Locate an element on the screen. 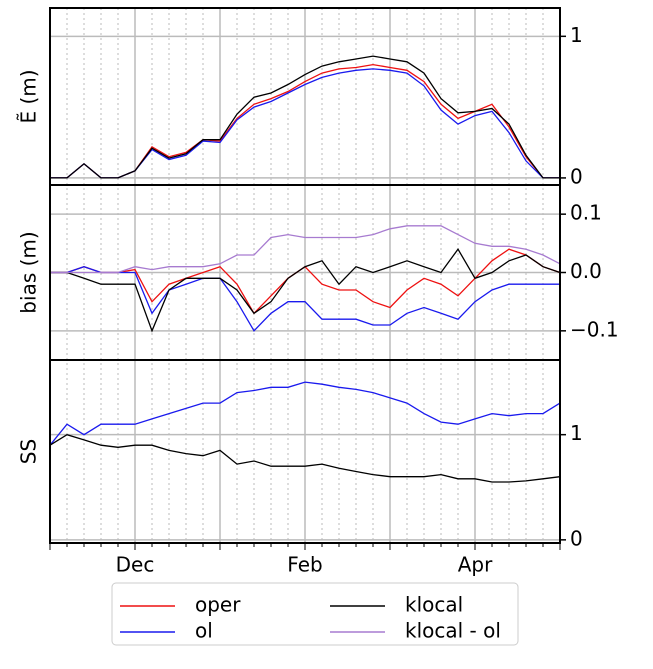  y-axis-label: Ẽ (m) is located at coordinates (29, 96).